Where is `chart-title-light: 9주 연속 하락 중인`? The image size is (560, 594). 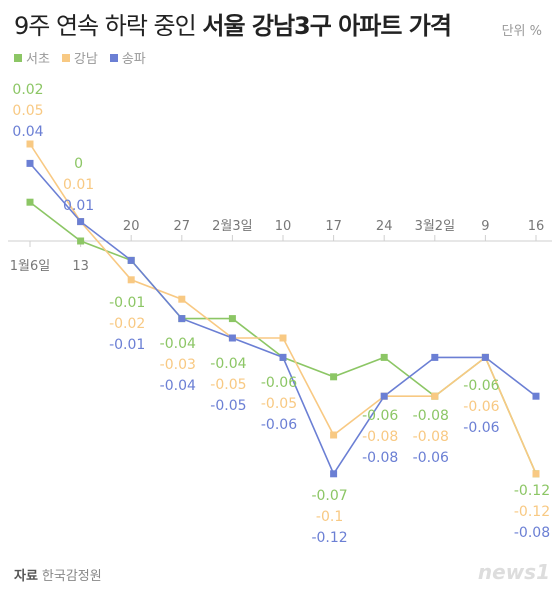 chart-title-light: 9주 연속 하락 중인 is located at coordinates (108, 26).